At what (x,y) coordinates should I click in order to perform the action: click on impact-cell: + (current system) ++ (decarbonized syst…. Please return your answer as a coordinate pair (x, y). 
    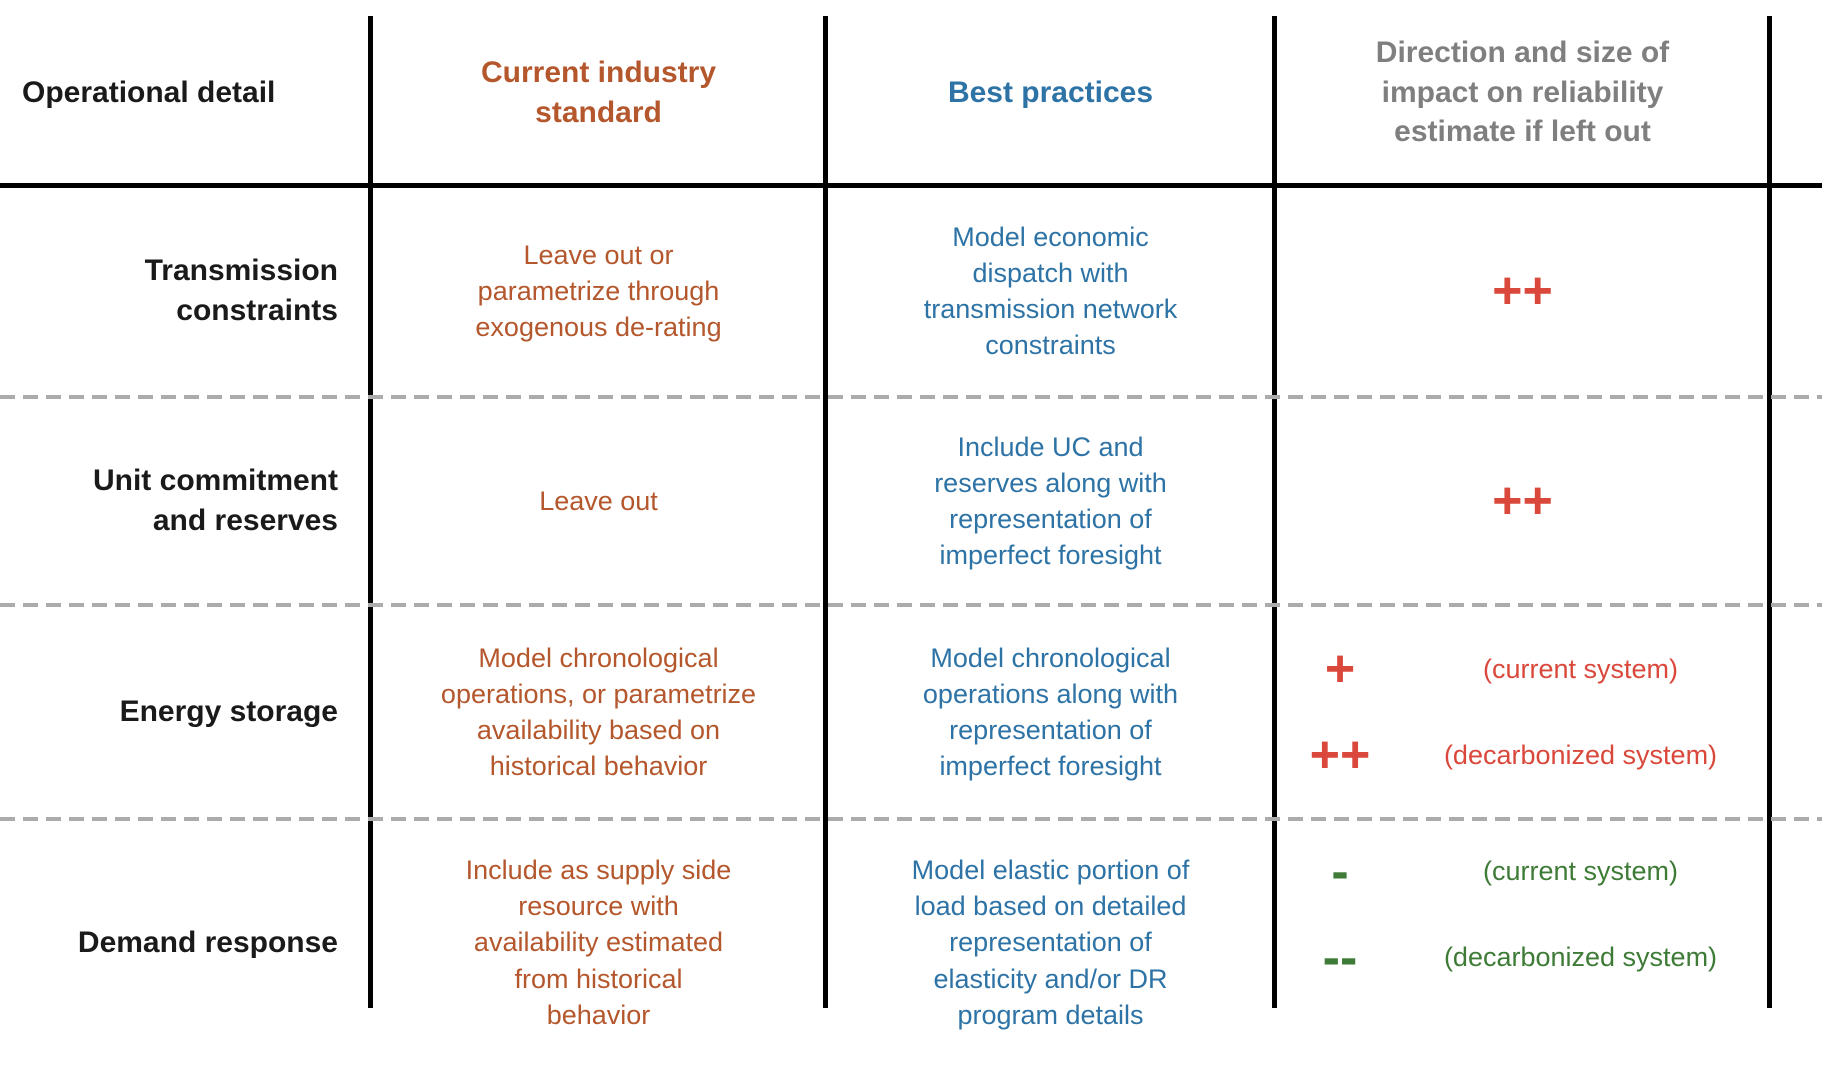
    Looking at the image, I should click on (1522, 712).